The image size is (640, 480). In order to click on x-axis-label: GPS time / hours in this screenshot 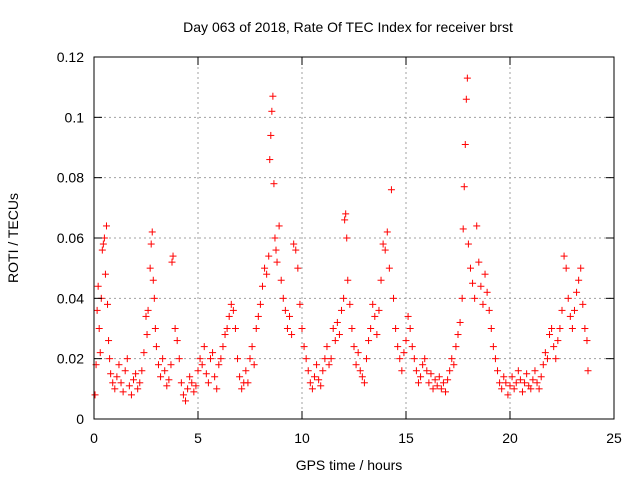, I will do `click(349, 465)`.